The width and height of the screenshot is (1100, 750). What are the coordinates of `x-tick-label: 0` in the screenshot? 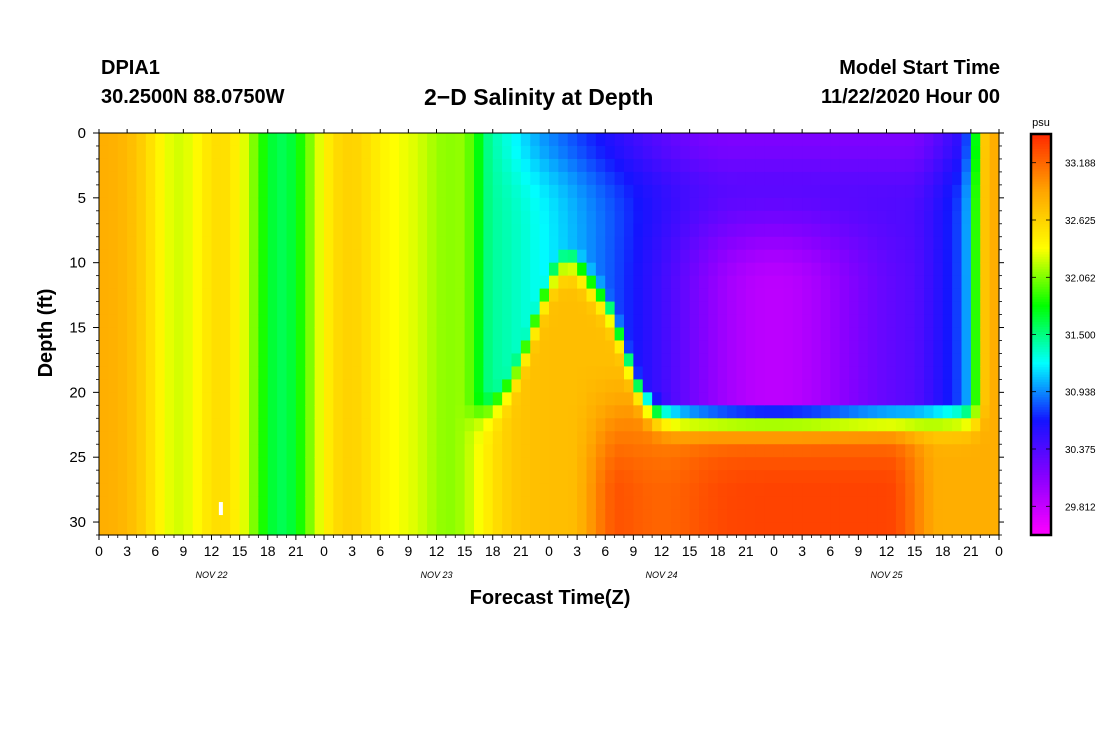 It's located at (999, 551).